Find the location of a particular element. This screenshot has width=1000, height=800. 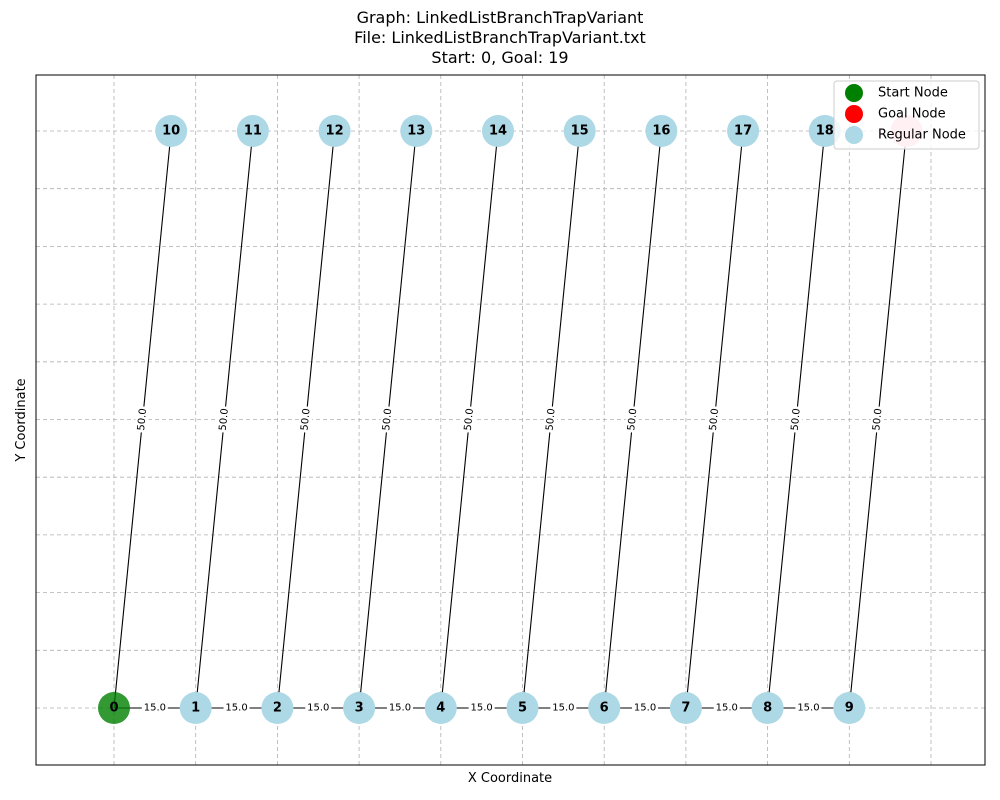

title-start-goal: Start: 0, Goal: 19 is located at coordinates (500, 57).